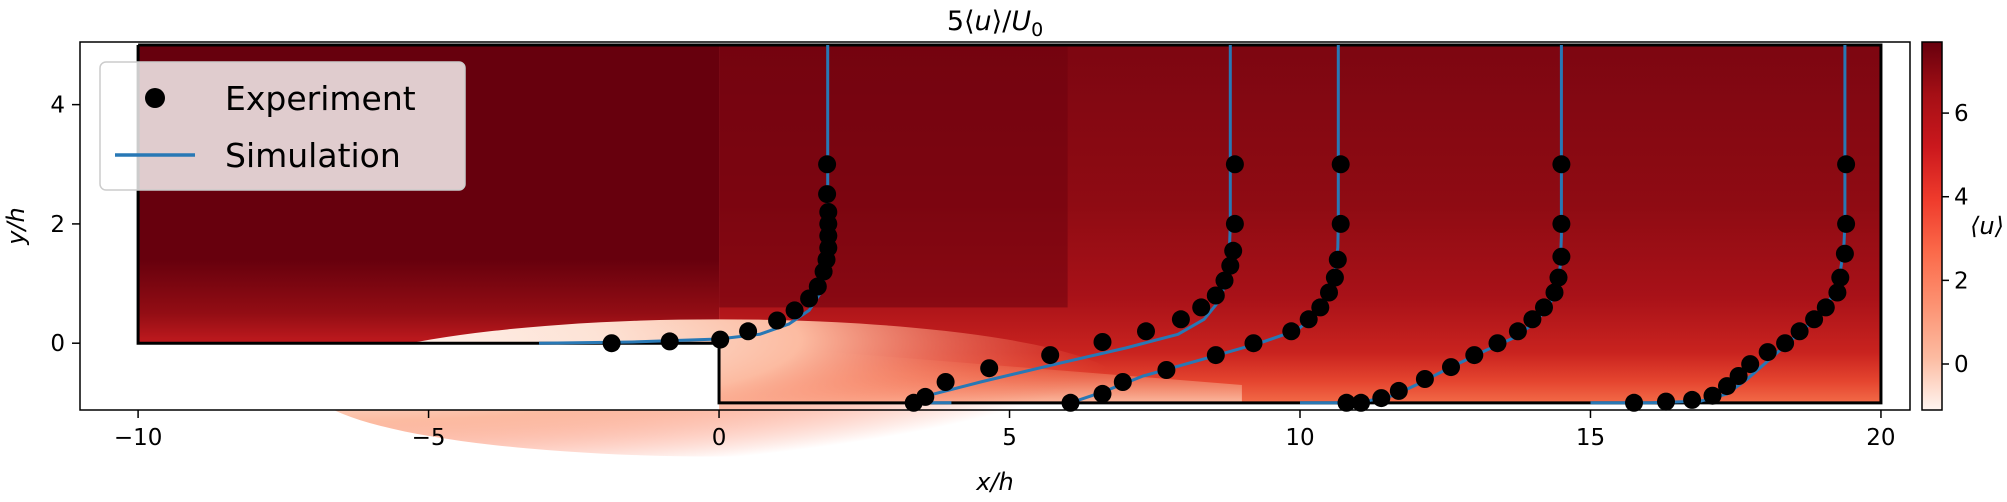 This screenshot has width=2007, height=502. I want to click on legend-marker-experiment, so click(155, 98).